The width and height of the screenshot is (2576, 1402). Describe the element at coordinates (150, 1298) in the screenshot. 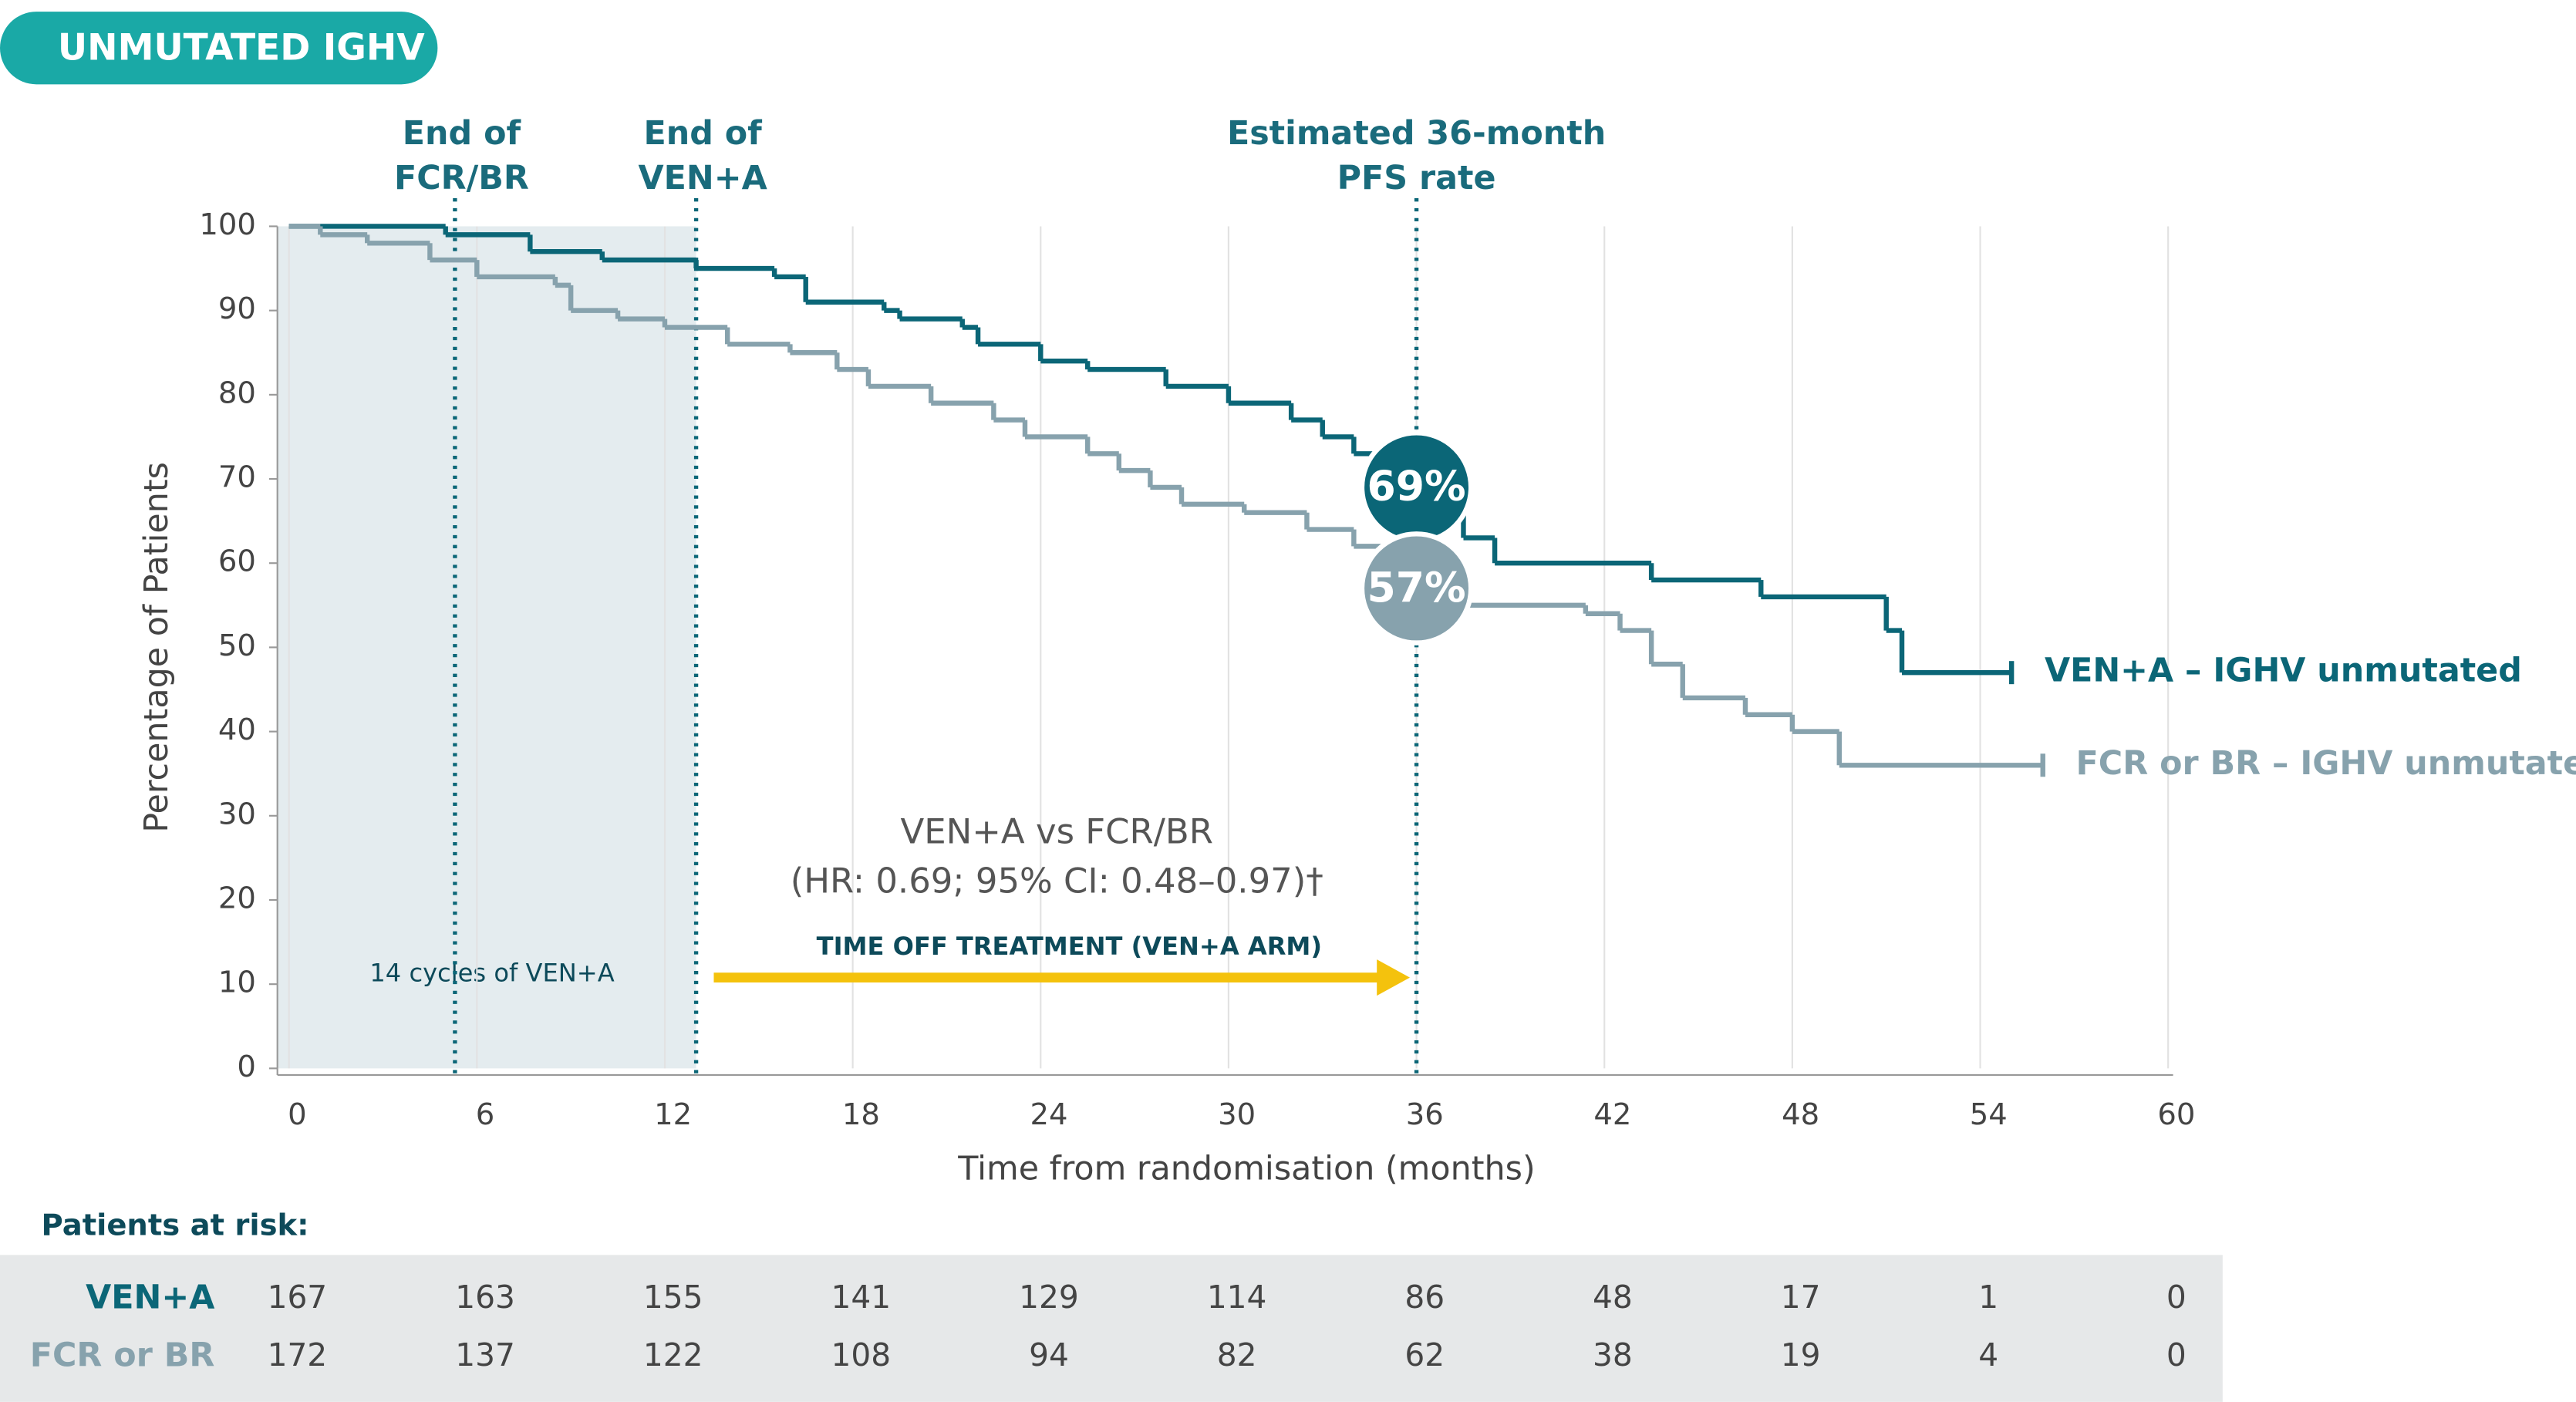

I see `risk-row-name: VEN+A` at that location.